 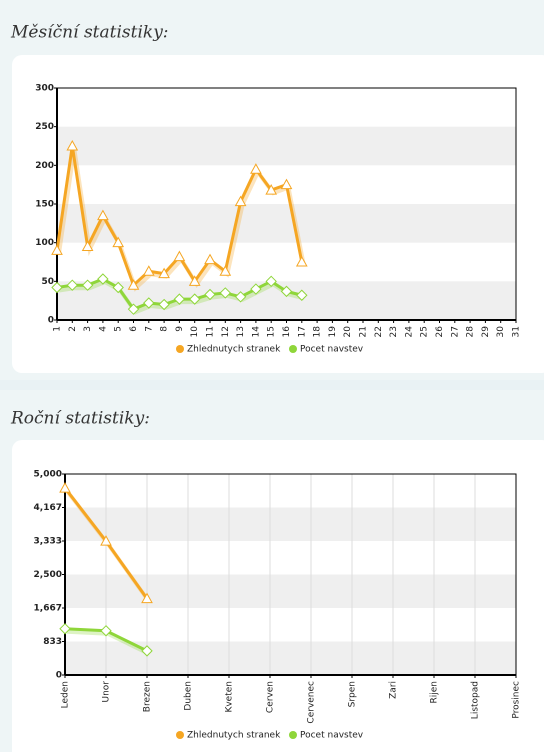 What do you see at coordinates (394, 331) in the screenshot?
I see `x-tick-label: 23` at bounding box center [394, 331].